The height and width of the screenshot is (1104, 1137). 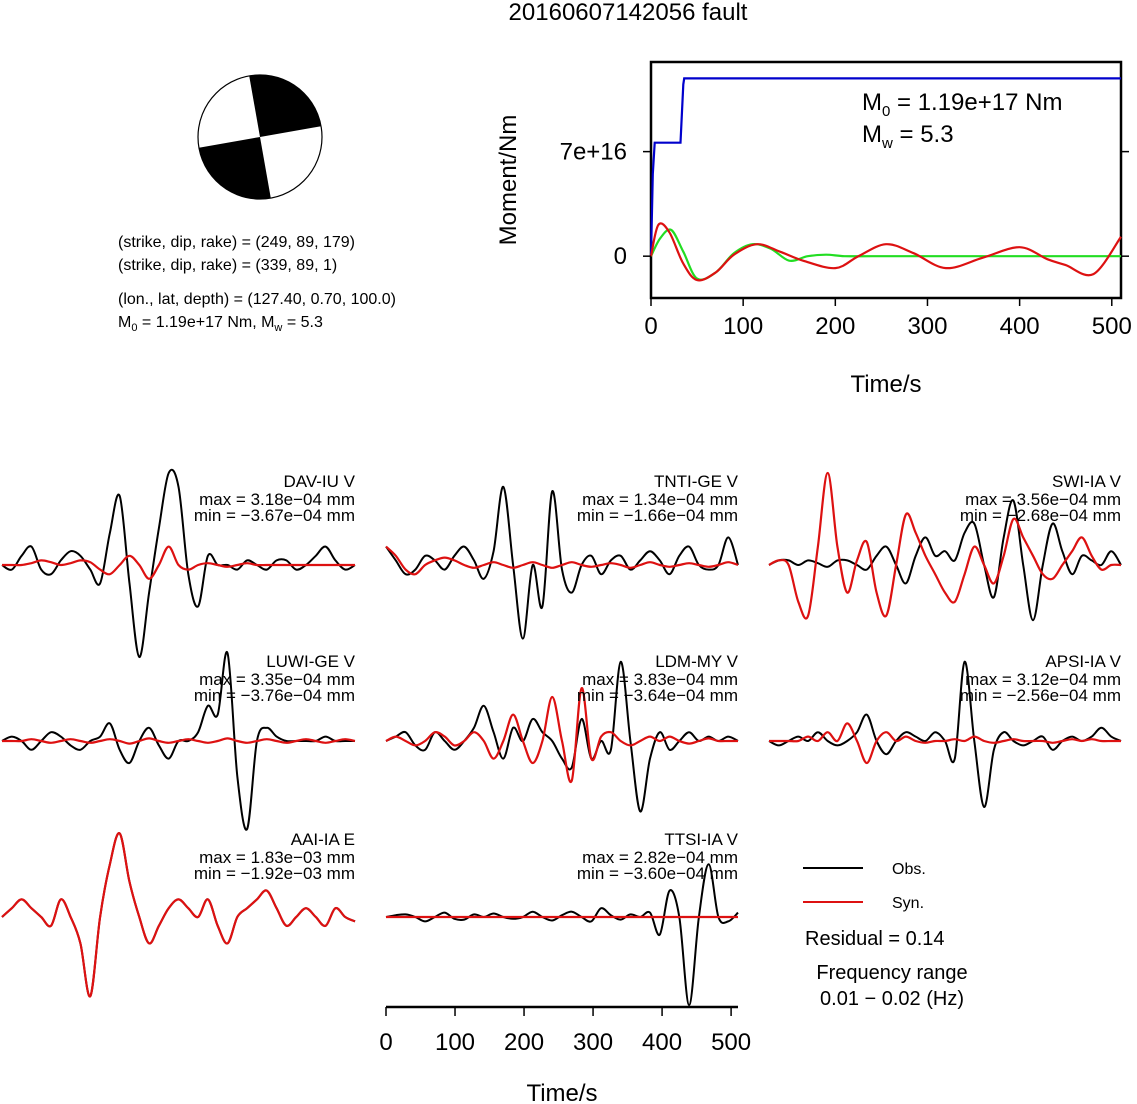 What do you see at coordinates (310, 661) in the screenshot?
I see `waveform-station-label: LUWI-GE V` at bounding box center [310, 661].